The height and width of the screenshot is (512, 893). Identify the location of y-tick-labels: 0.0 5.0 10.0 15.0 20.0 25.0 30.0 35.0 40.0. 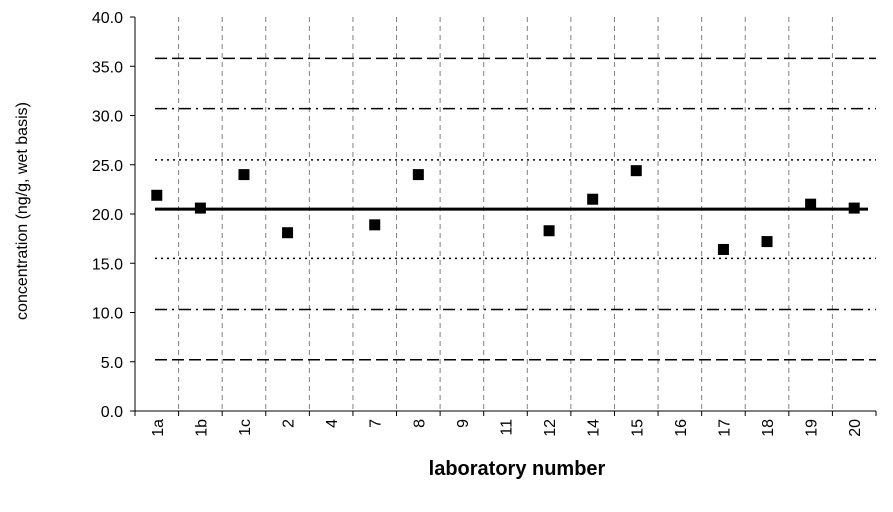
(107, 215).